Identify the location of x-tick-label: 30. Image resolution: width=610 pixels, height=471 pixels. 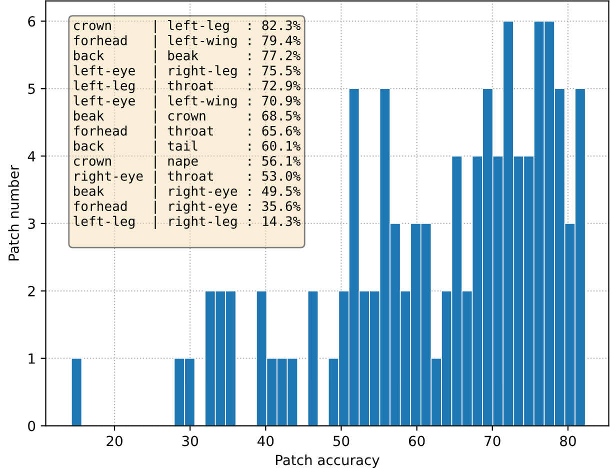
(190, 441).